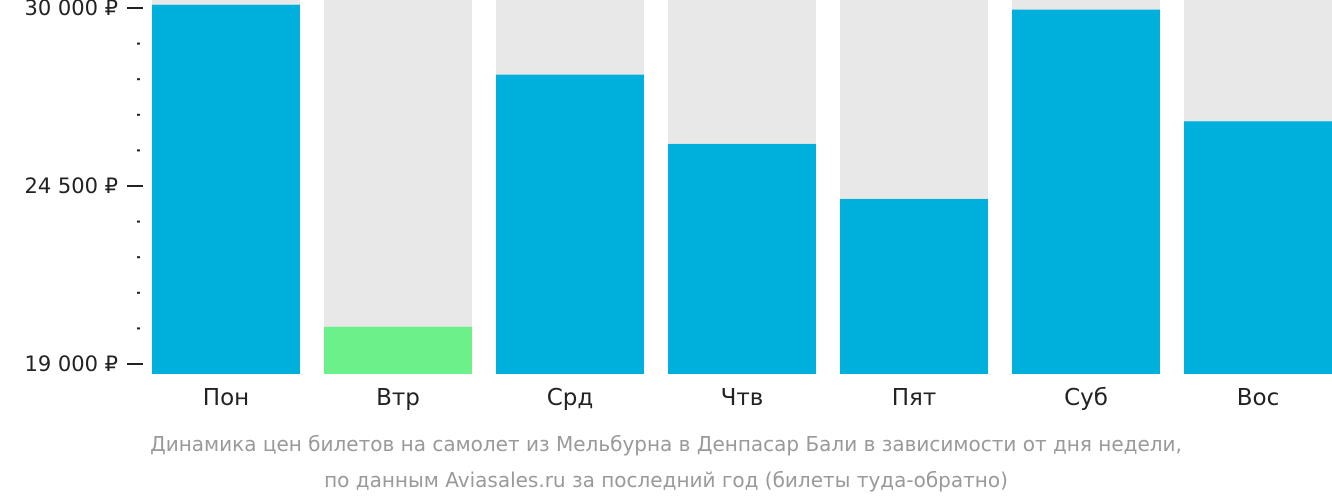  Describe the element at coordinates (570, 398) in the screenshot. I see `x-tick-label-3: Срд` at that location.